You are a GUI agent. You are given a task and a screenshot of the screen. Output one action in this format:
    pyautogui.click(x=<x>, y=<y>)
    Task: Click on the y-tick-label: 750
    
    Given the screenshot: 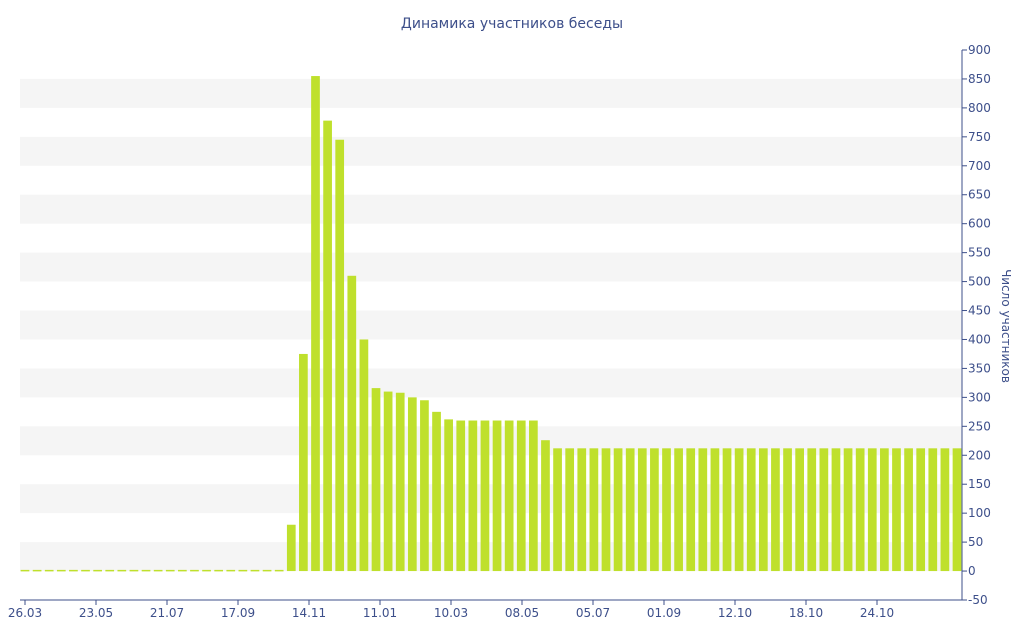 What is the action you would take?
    pyautogui.click(x=979, y=137)
    